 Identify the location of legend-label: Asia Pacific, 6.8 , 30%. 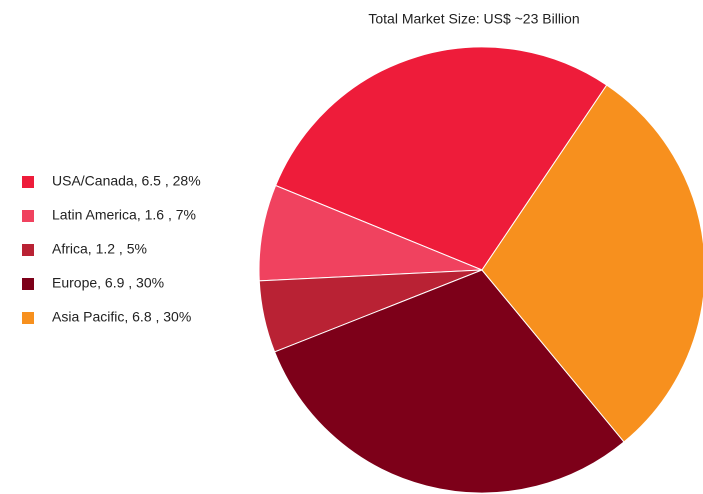
(121, 317).